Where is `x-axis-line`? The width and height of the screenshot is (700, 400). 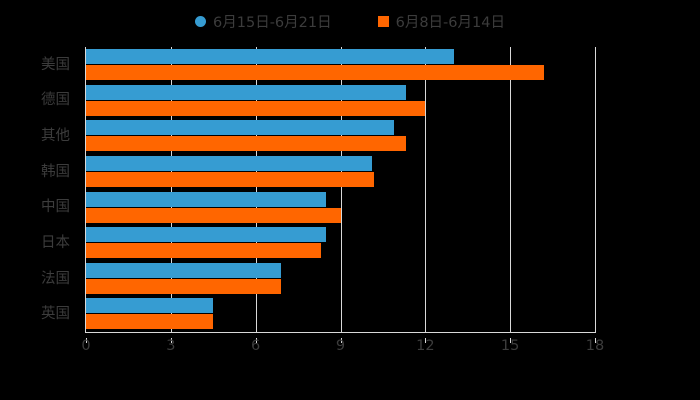 x-axis-line is located at coordinates (340, 332).